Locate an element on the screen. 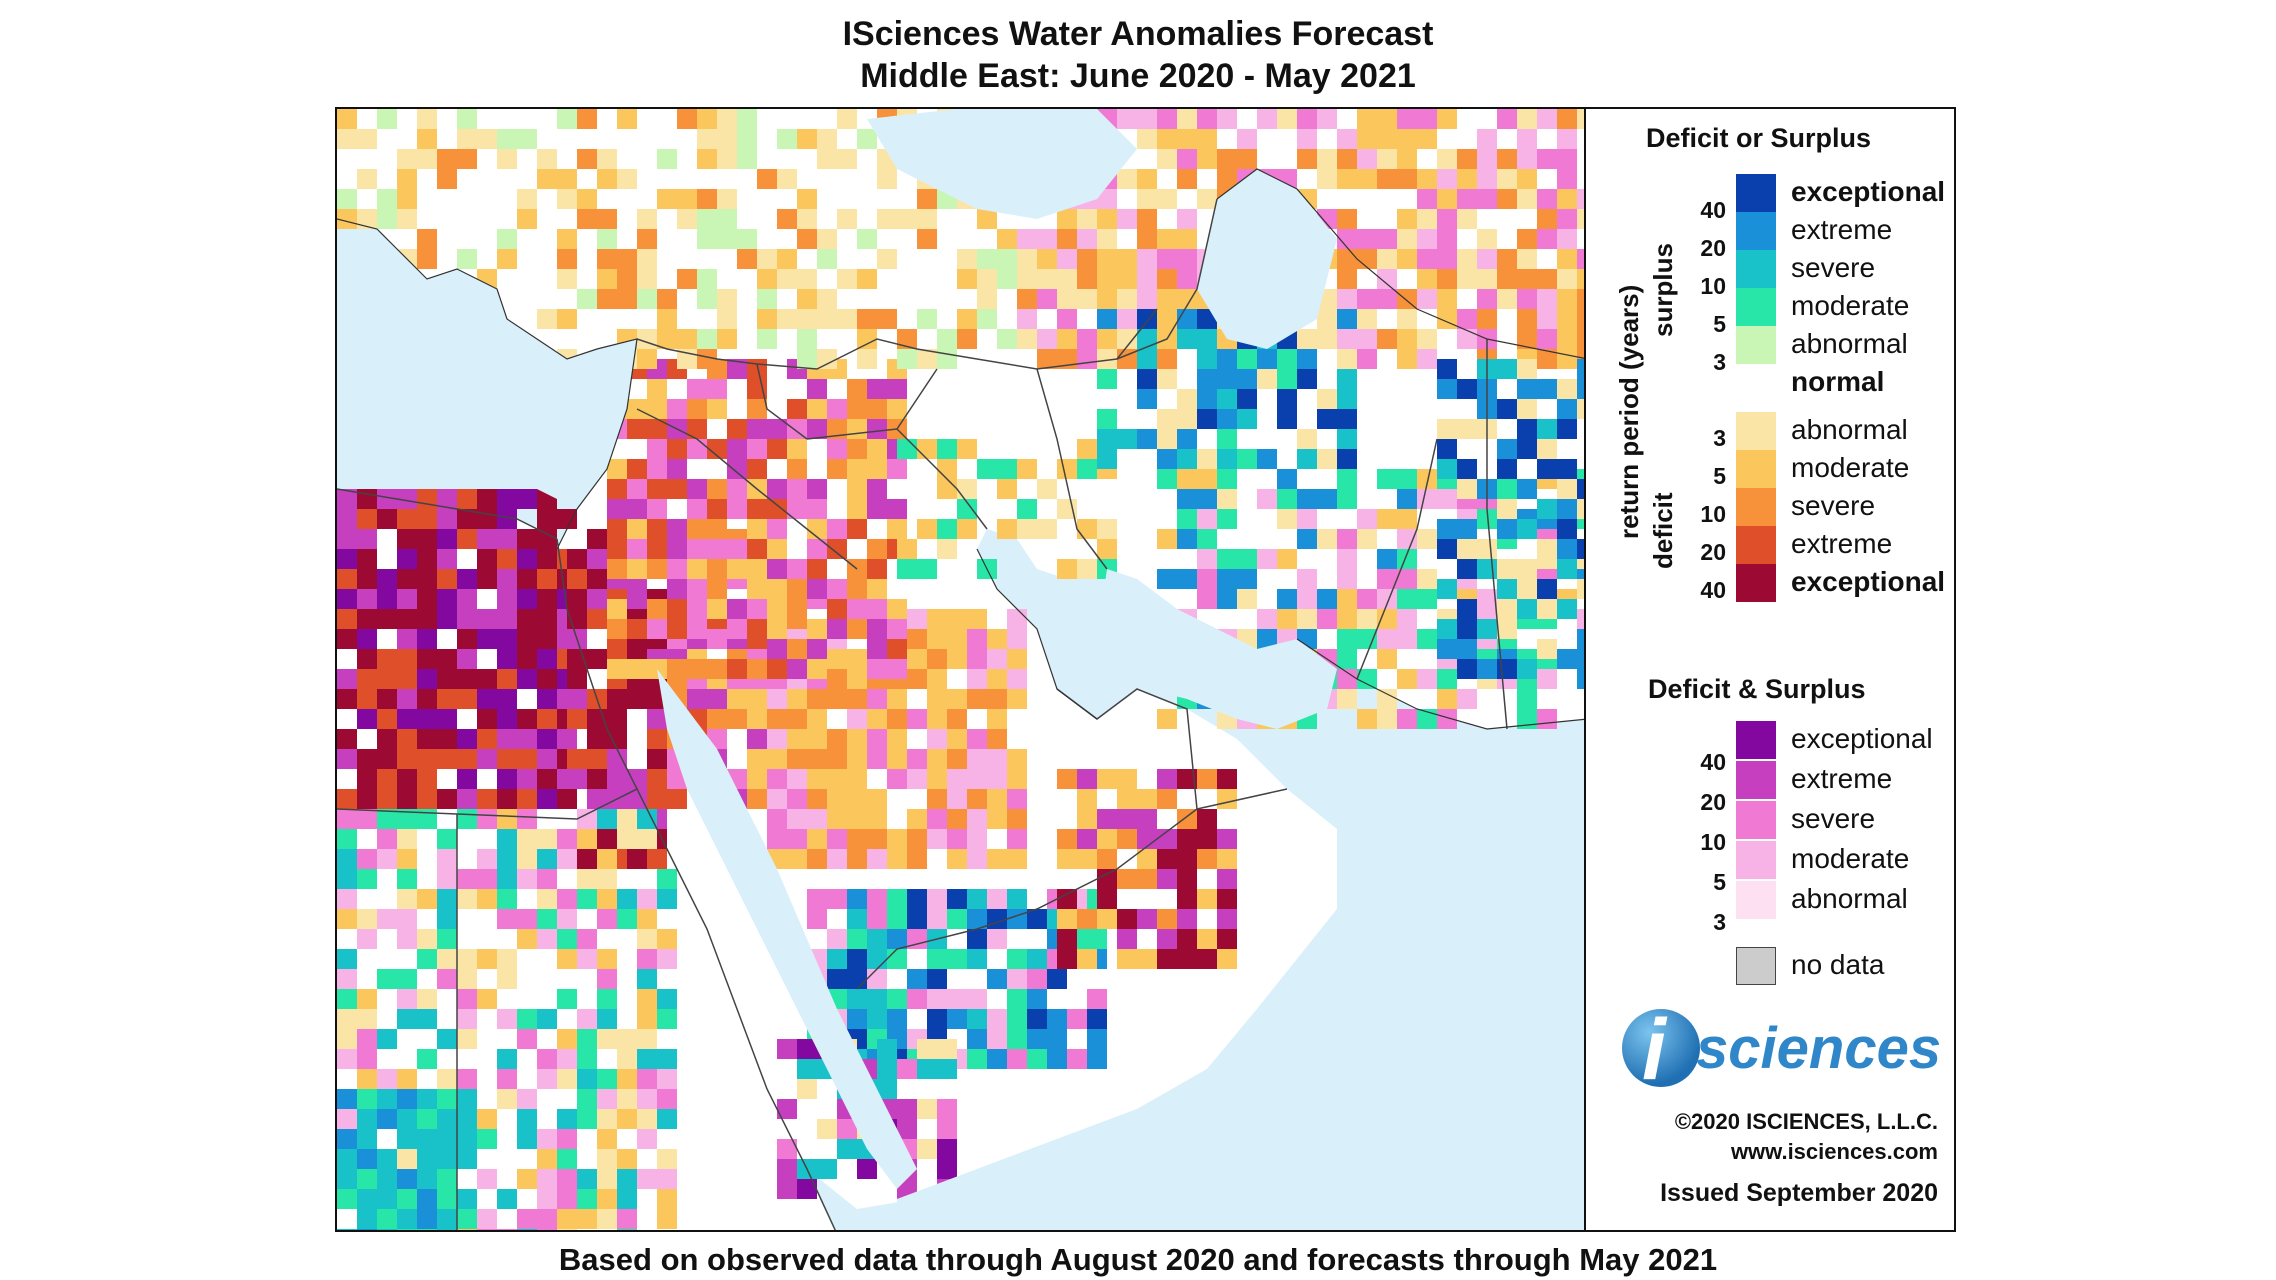 The height and width of the screenshot is (1280, 2276). legend-label-surplus-severe: severe is located at coordinates (1833, 267).